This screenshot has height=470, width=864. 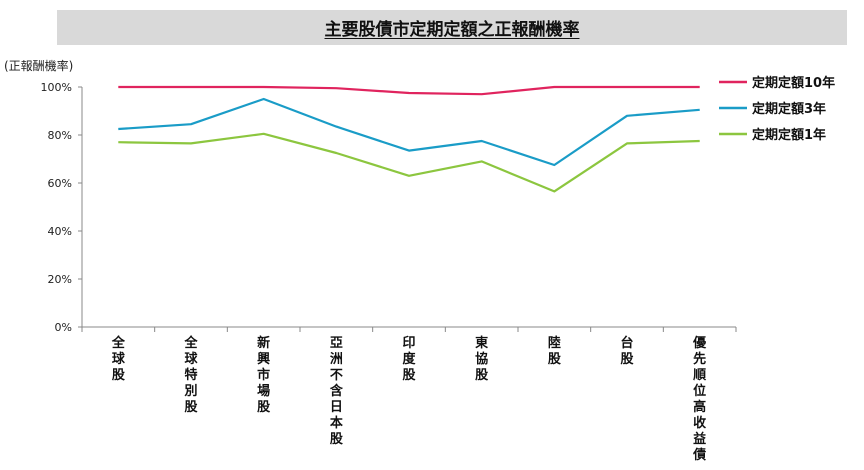 I want to click on y-axis-label: (正報酬機率), so click(x=38, y=65).